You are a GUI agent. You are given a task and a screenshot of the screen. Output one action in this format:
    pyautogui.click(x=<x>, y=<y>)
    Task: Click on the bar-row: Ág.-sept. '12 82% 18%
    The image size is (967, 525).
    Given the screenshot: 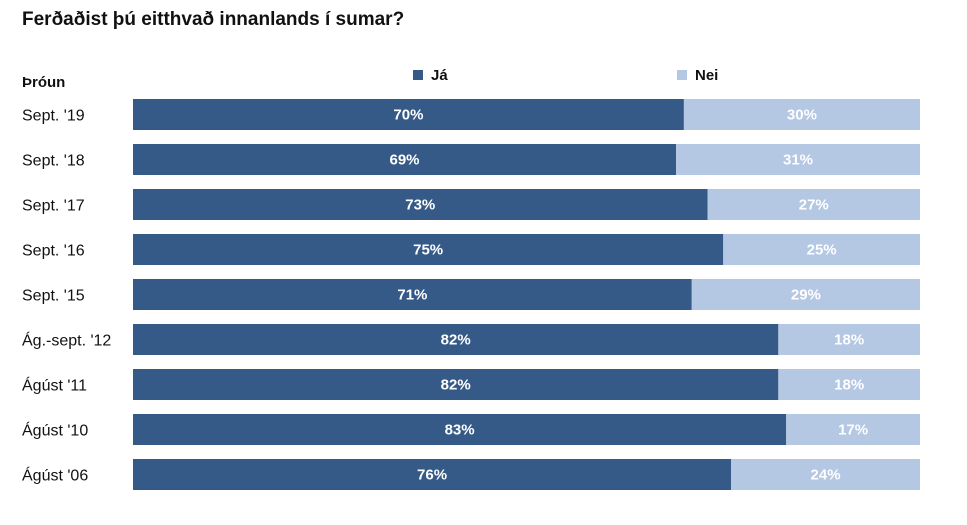 What is the action you would take?
    pyautogui.click(x=471, y=339)
    